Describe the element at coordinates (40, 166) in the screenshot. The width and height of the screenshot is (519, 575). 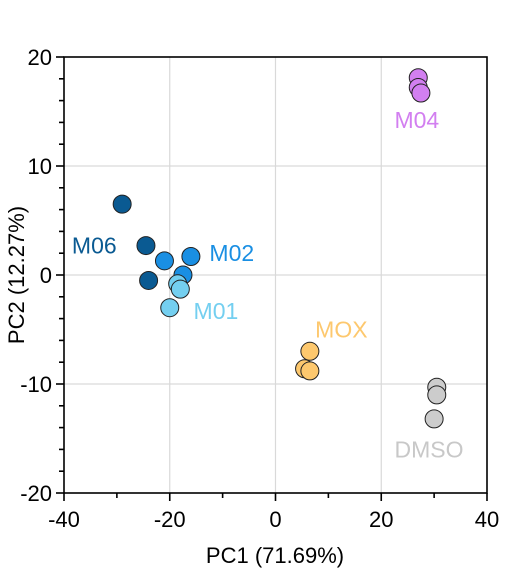
I see `y-tick-label: 10` at that location.